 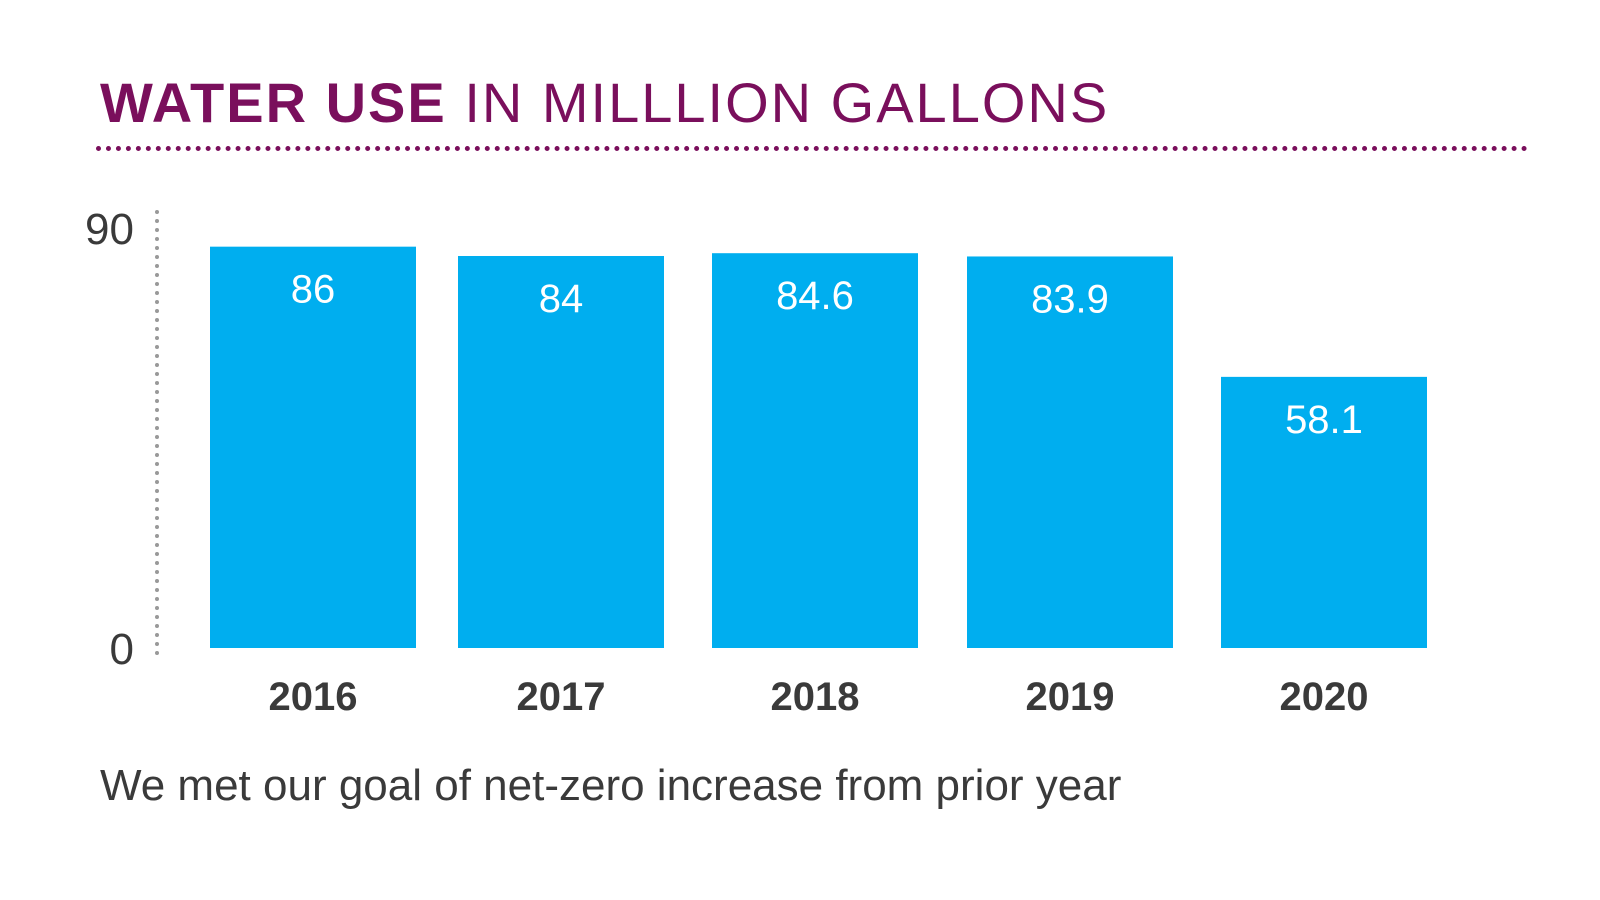 What do you see at coordinates (273, 102) in the screenshot?
I see `chart-title-strong: WATER USE` at bounding box center [273, 102].